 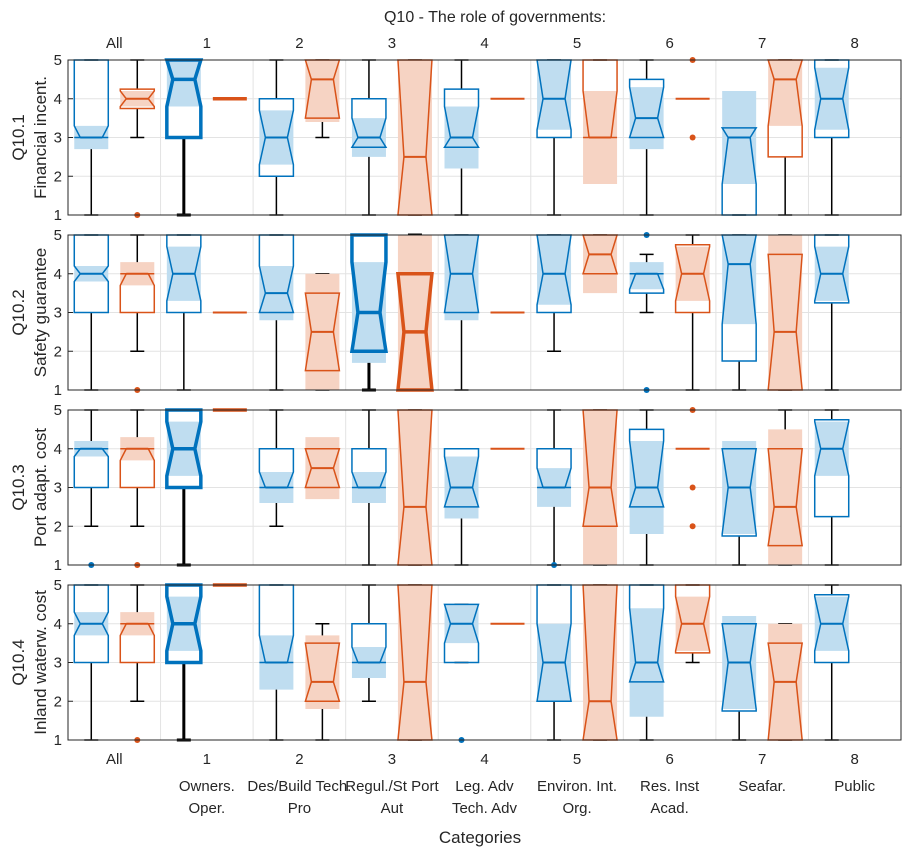 I want to click on top-tick-label: 5, so click(x=577, y=43).